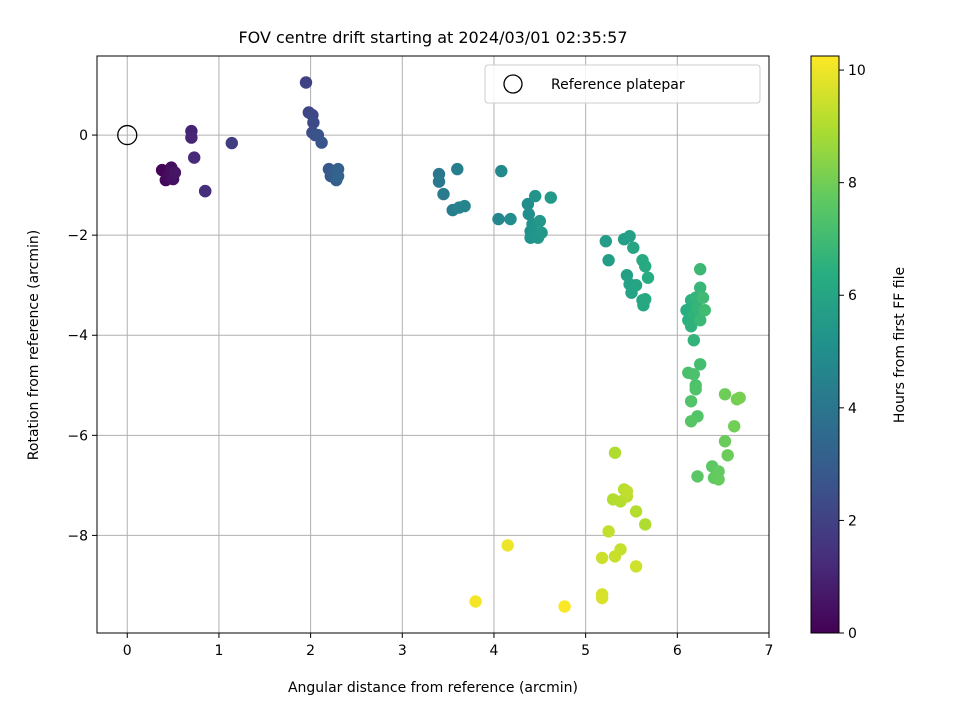 The width and height of the screenshot is (960, 720). I want to click on x-tick-label: 0, so click(127, 651).